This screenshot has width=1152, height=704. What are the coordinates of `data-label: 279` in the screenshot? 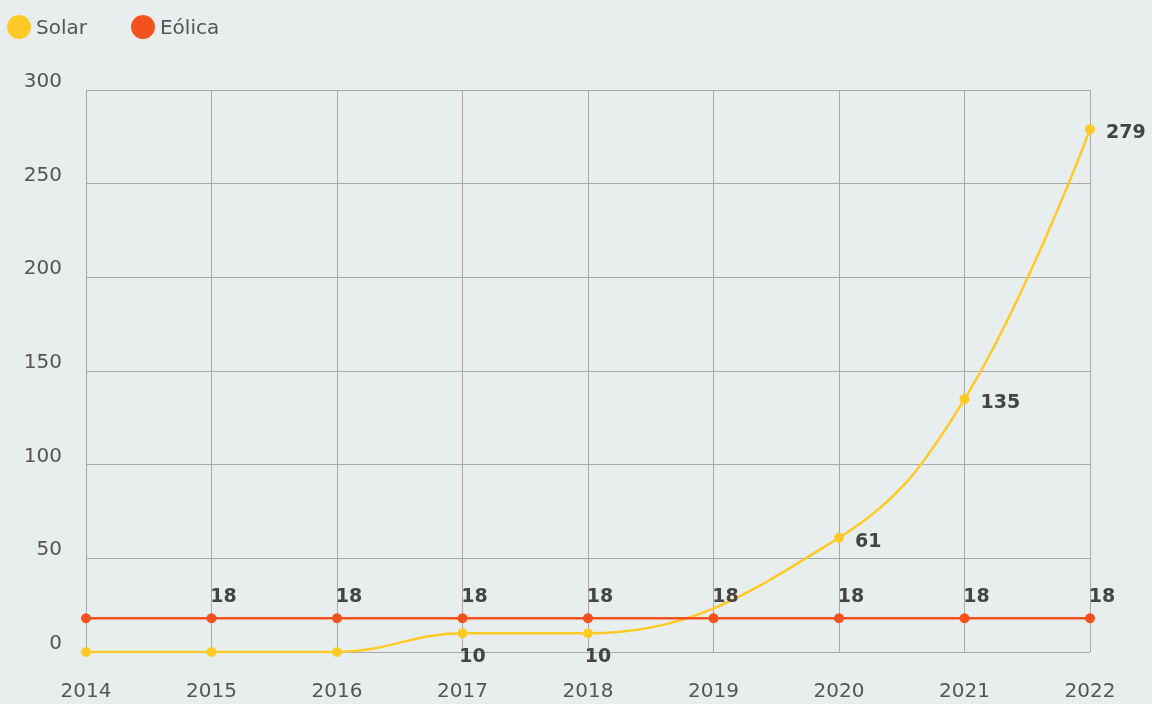 It's located at (1126, 131).